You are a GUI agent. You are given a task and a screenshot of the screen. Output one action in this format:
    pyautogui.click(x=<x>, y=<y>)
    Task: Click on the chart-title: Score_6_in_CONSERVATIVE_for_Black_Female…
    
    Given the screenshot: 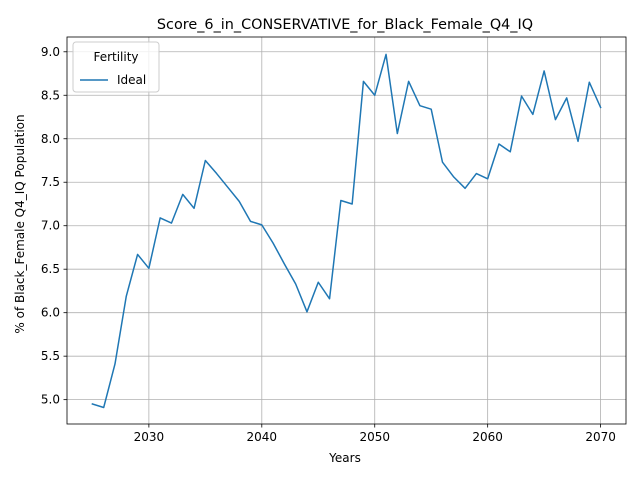 What is the action you would take?
    pyautogui.click(x=345, y=25)
    